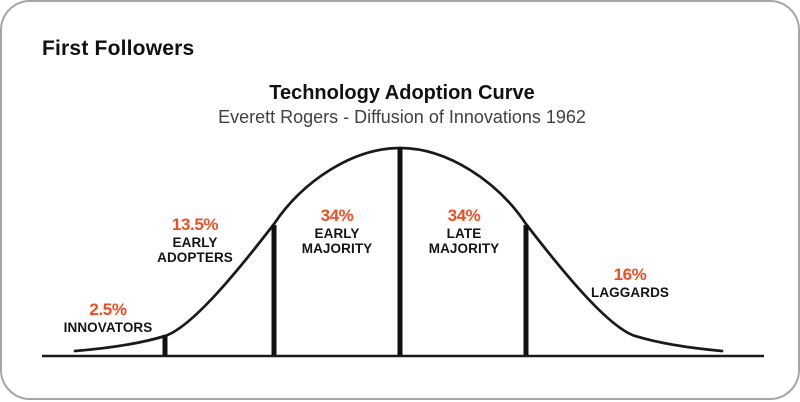  What do you see at coordinates (402, 93) in the screenshot?
I see `chart-title: Technology Adoption Curve` at bounding box center [402, 93].